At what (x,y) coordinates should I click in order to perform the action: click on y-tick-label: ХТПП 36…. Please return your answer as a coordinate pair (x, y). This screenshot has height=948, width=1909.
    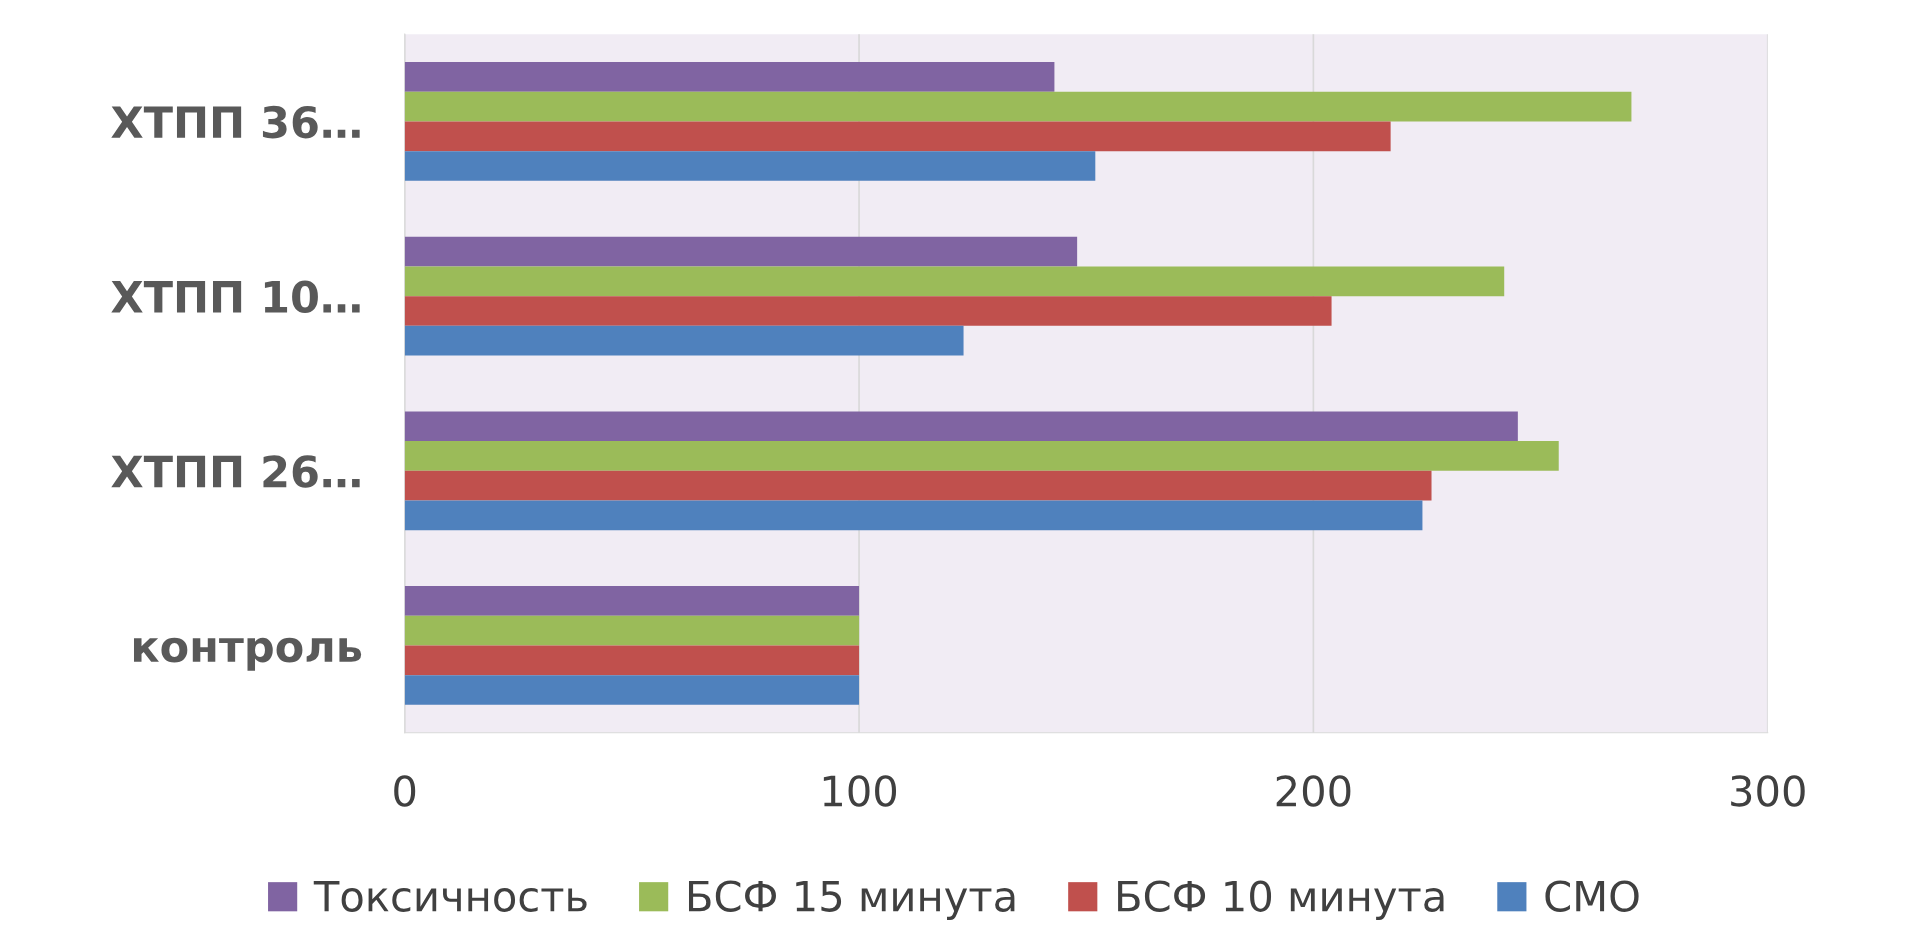
    Looking at the image, I should click on (235, 122).